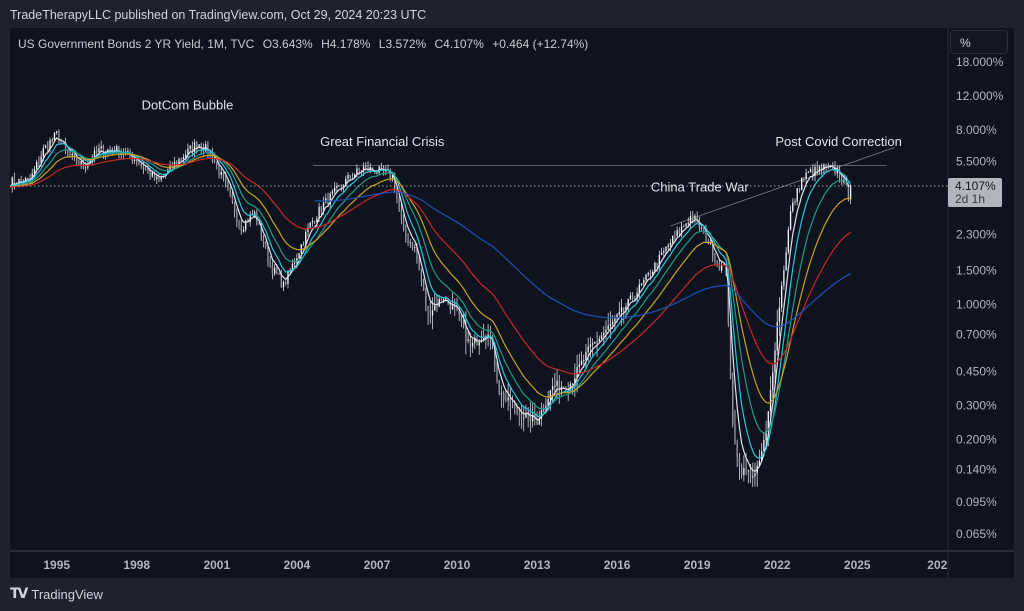  What do you see at coordinates (976, 271) in the screenshot?
I see `y-tick-label: 1.500%` at bounding box center [976, 271].